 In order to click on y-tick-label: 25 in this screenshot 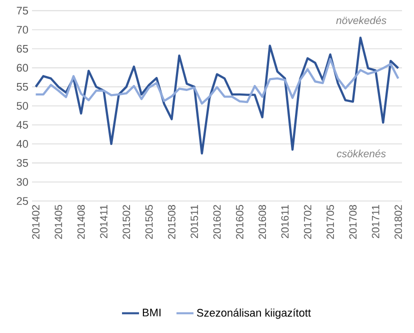, I will do `click(22, 201)`.